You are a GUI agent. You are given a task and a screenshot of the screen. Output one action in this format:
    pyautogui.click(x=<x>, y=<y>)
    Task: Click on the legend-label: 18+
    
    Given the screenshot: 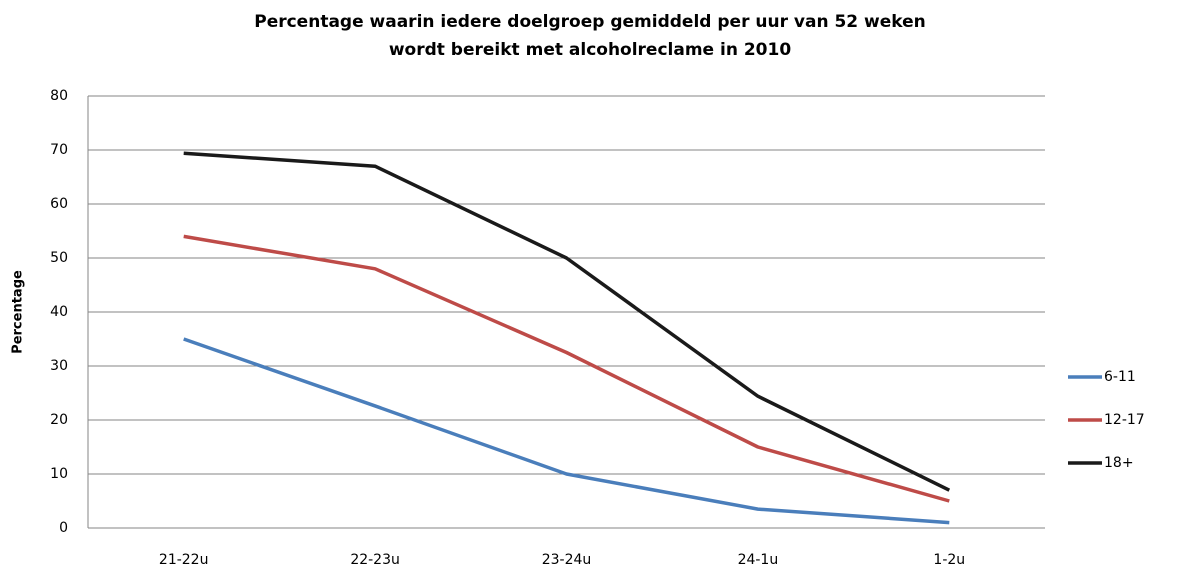 What is the action you would take?
    pyautogui.click(x=1119, y=463)
    